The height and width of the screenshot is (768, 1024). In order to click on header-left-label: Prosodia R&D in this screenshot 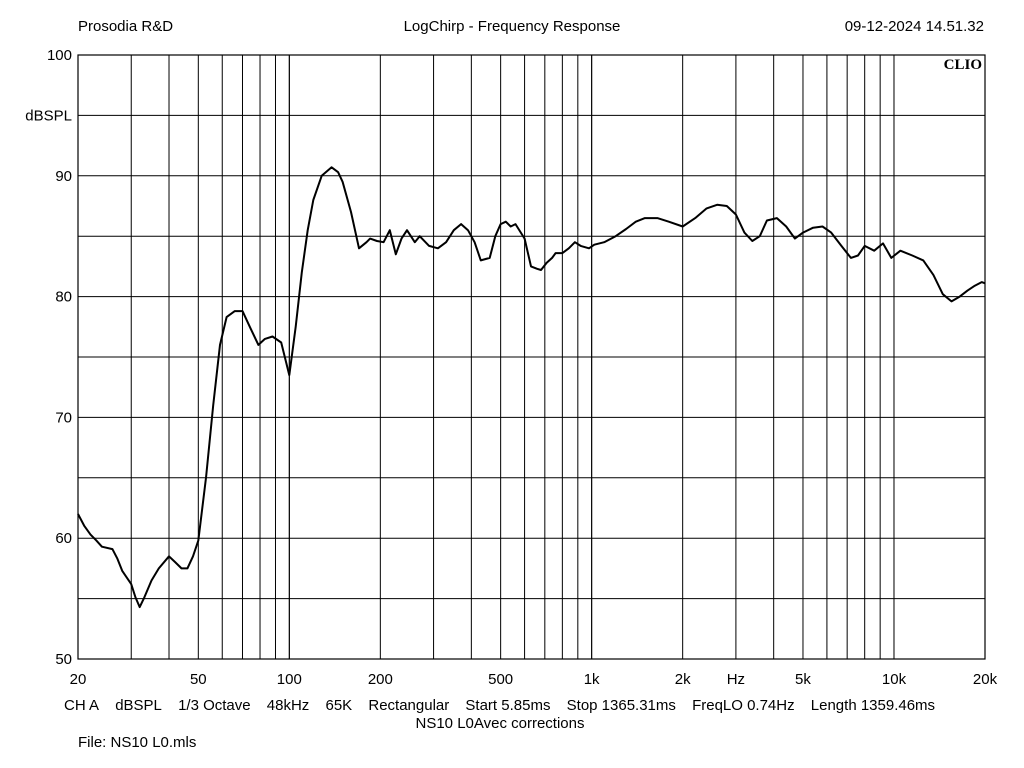, I will do `click(126, 26)`.